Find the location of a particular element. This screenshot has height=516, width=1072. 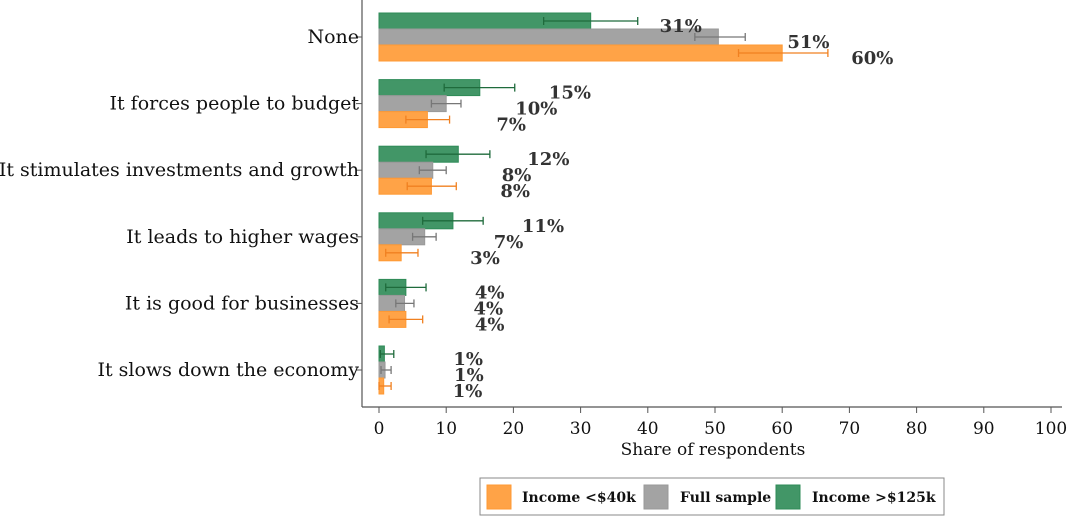

legend: Income <$40k Full sample Income >$125k is located at coordinates (712, 496).